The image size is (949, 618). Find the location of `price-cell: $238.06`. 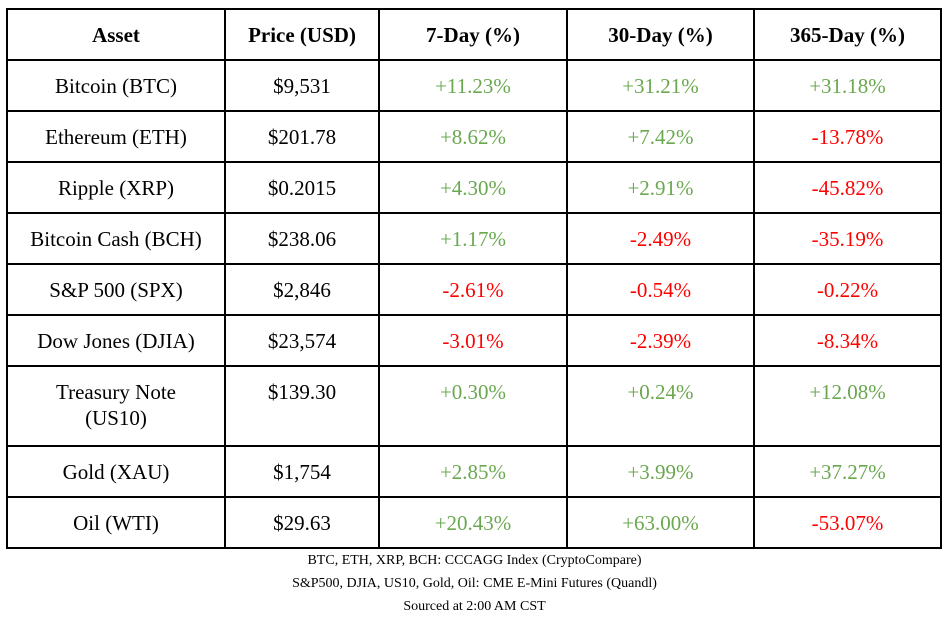

price-cell: $238.06 is located at coordinates (302, 238).